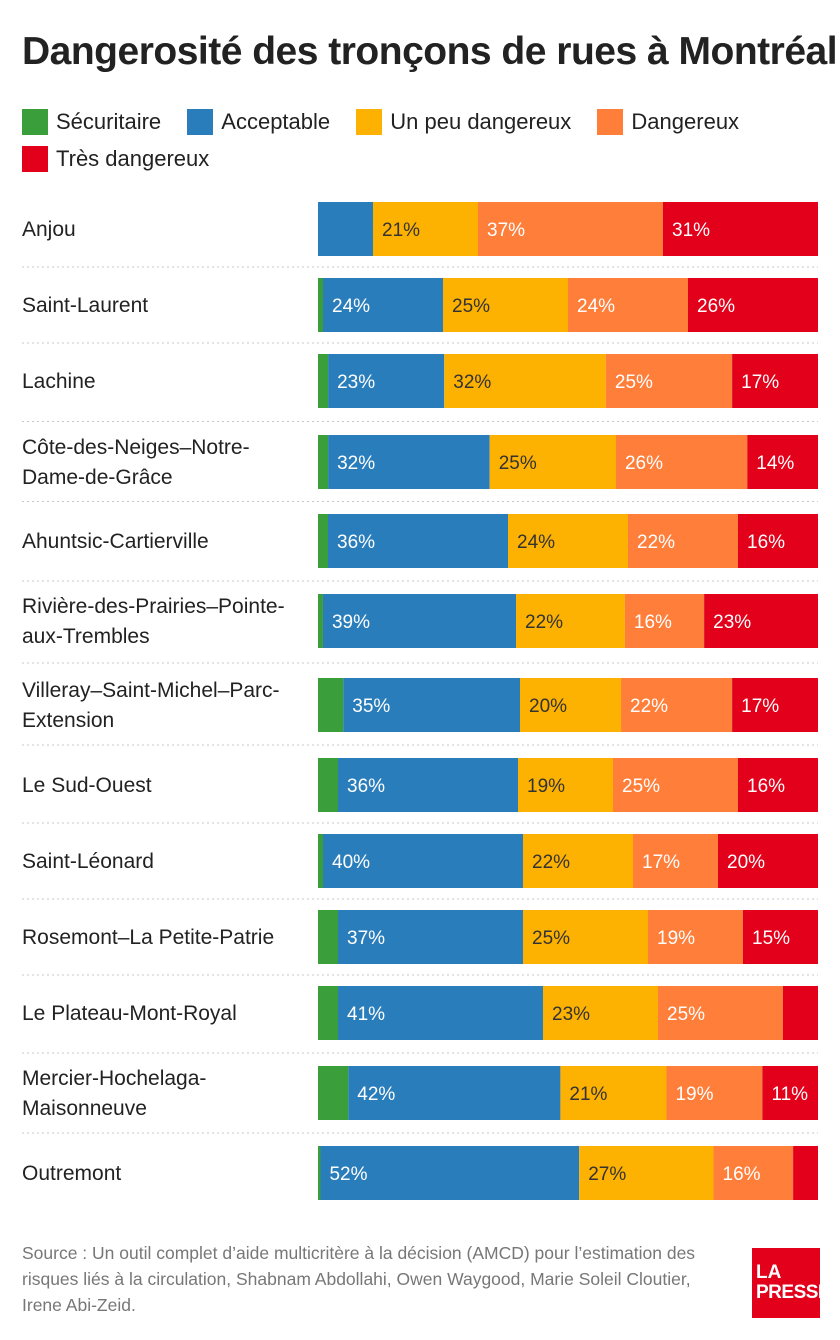  What do you see at coordinates (87, 785) in the screenshot?
I see `row-label: Le Sud-Ouest` at bounding box center [87, 785].